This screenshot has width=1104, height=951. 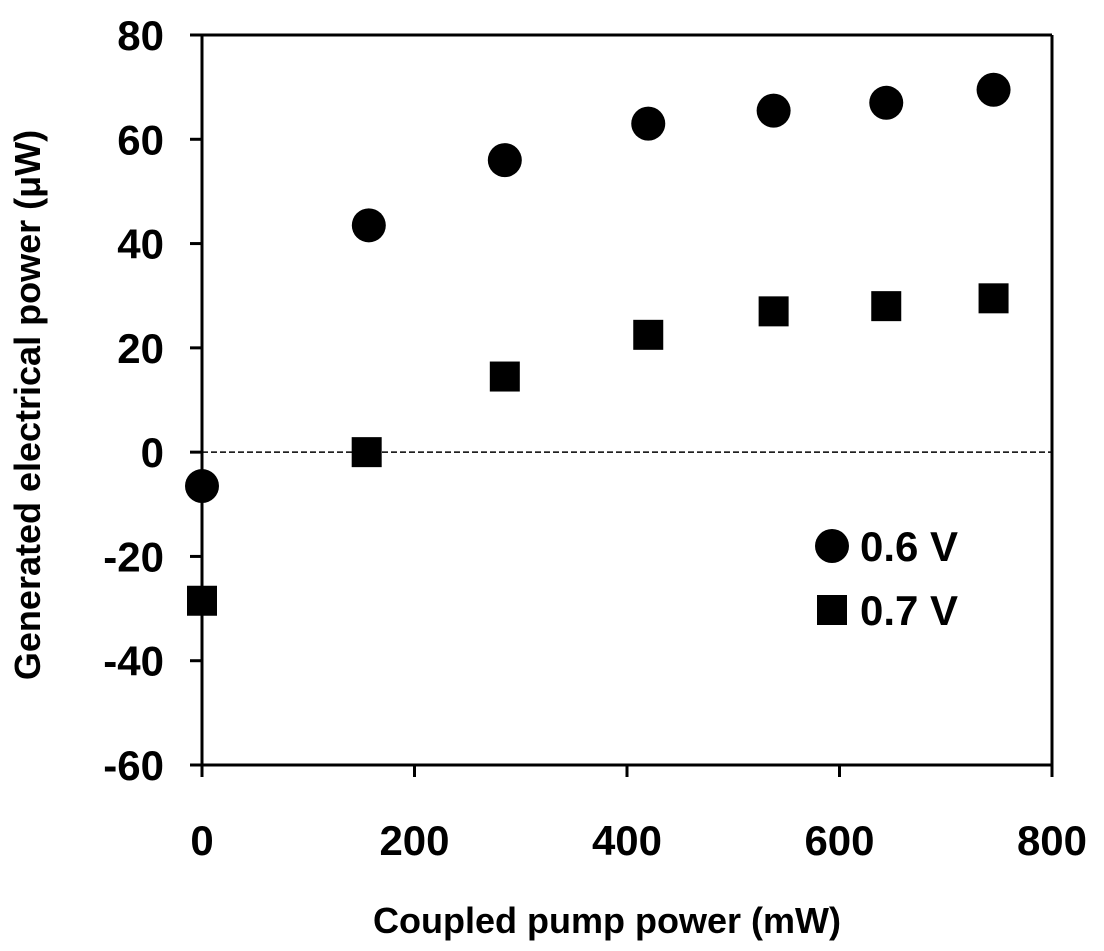 I want to click on x-axis-label: Coupled pump power (mW), so click(x=607, y=920).